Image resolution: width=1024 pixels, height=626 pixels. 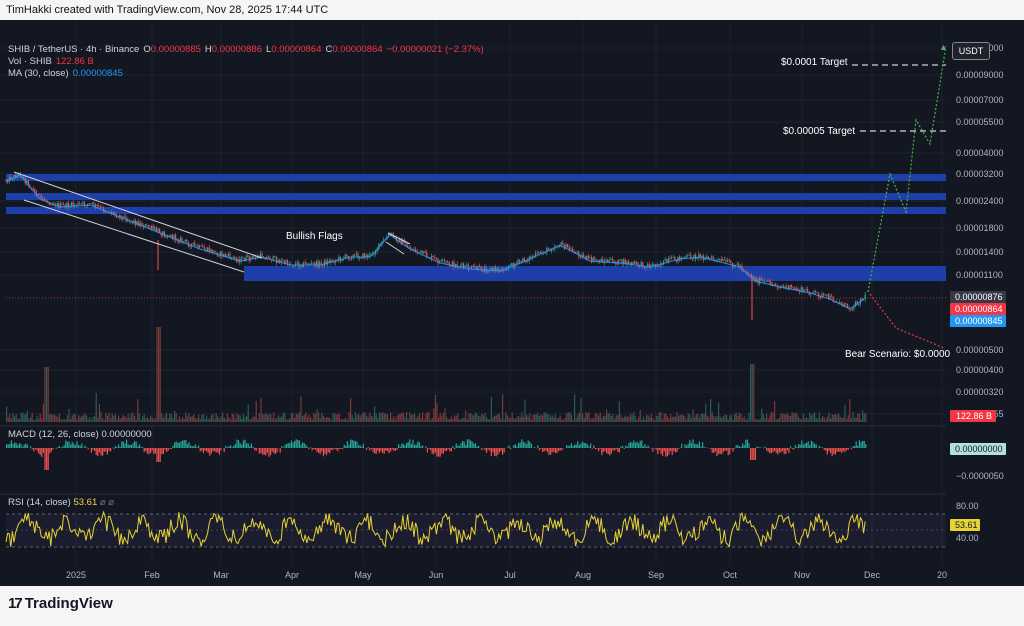 What do you see at coordinates (971, 51) in the screenshot?
I see `currency-button: USDT` at bounding box center [971, 51].